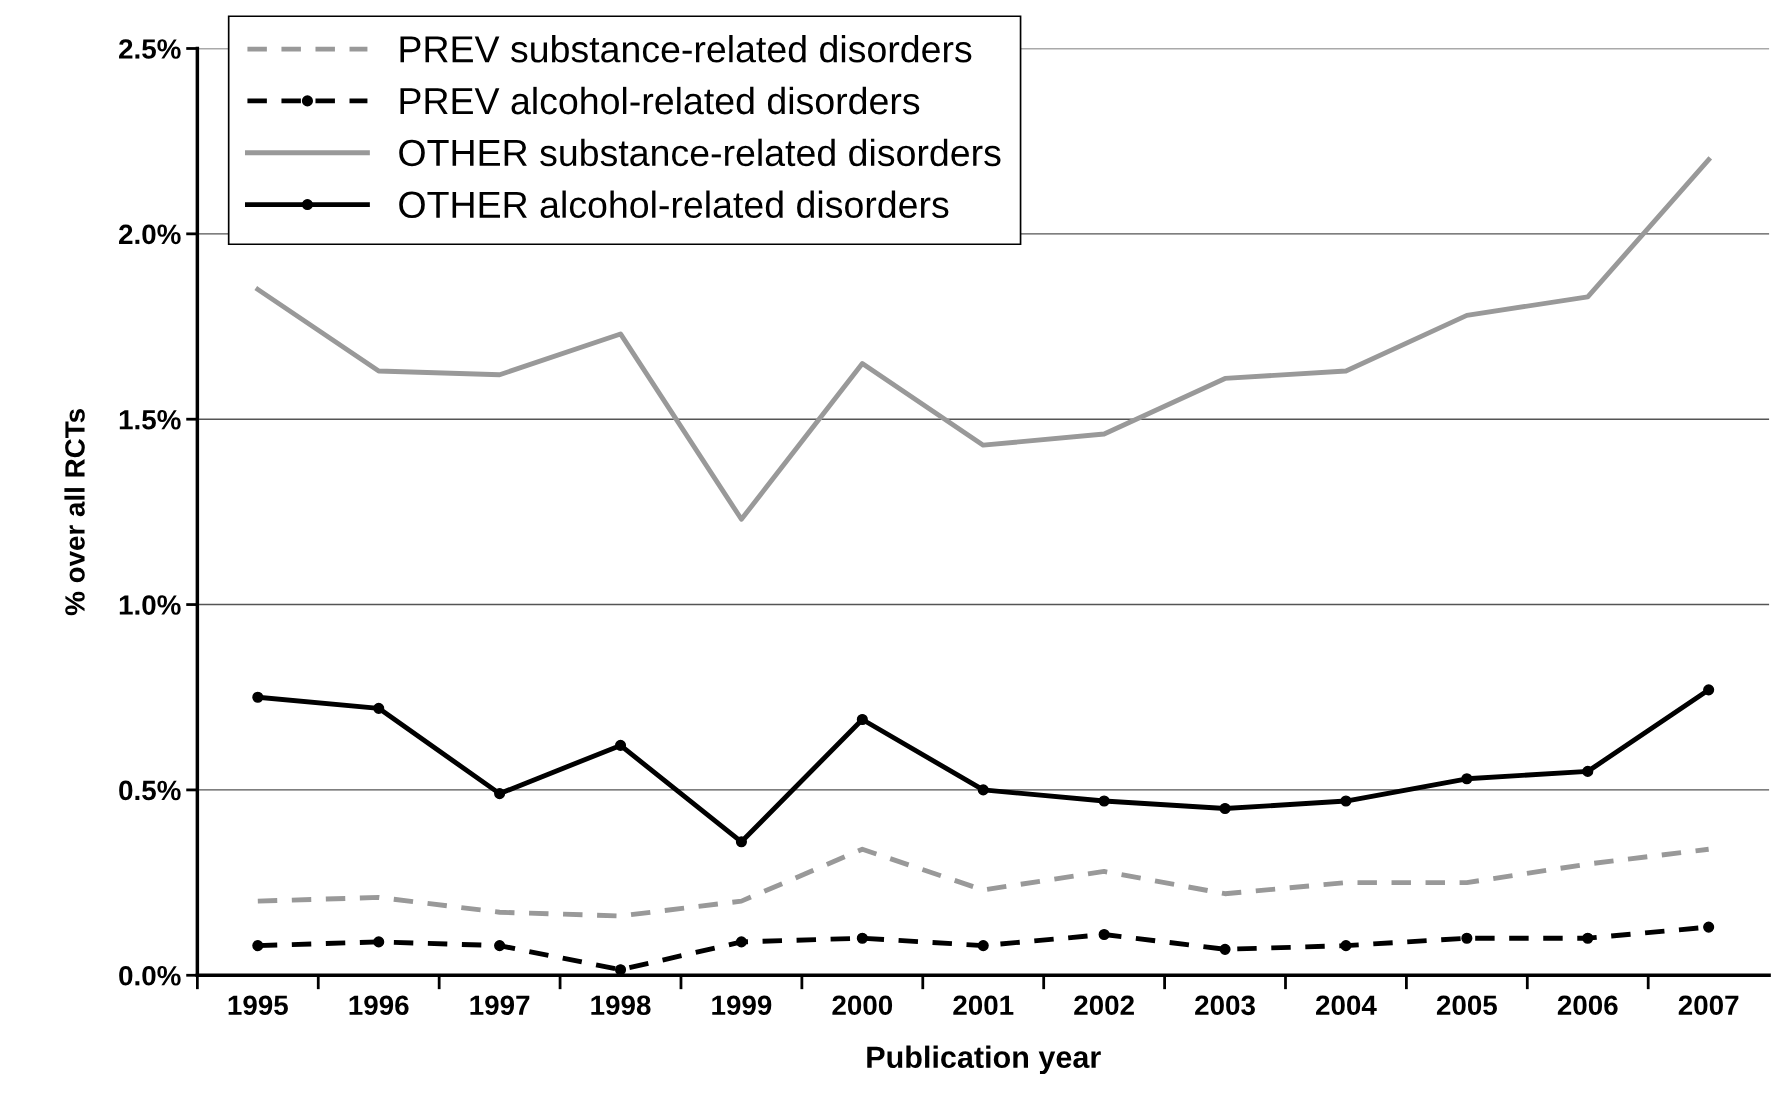  What do you see at coordinates (660, 100) in the screenshot?
I see `legend-label: PREV alcohol-related disorders` at bounding box center [660, 100].